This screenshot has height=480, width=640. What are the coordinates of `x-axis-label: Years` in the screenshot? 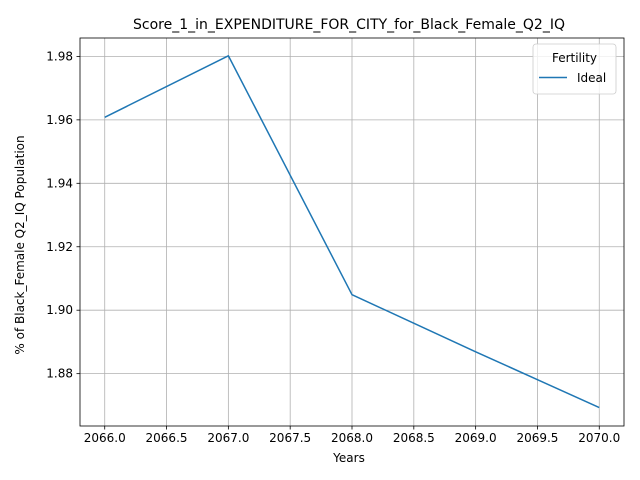 It's located at (348, 458).